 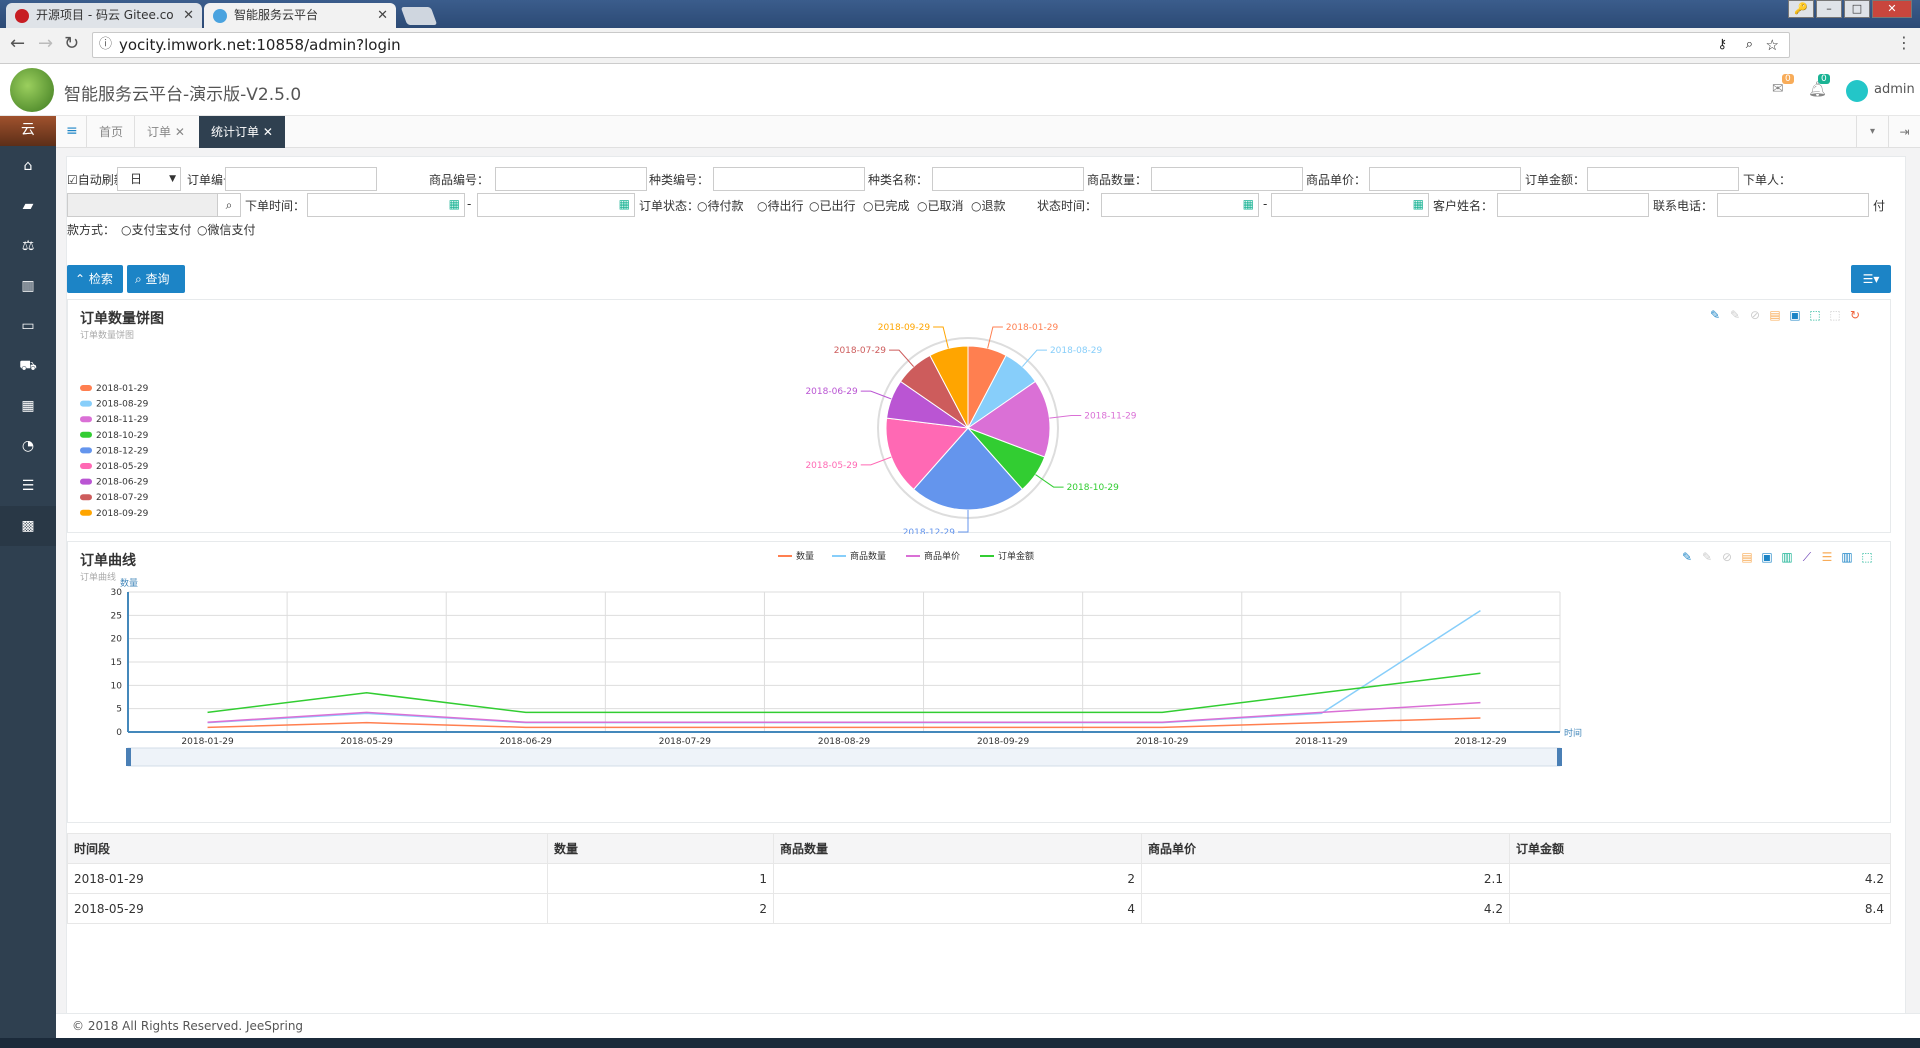 What do you see at coordinates (979, 908) in the screenshot?
I see `table-row: 2018-05-29 2 4 4.2 8.4` at bounding box center [979, 908].